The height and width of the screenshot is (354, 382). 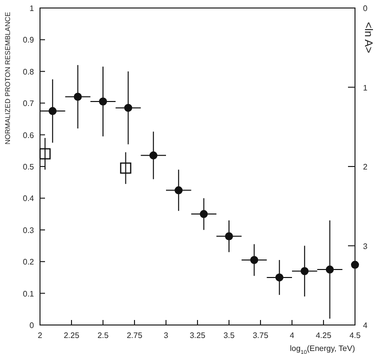 What do you see at coordinates (28, 293) in the screenshot?
I see `y-tick-label: 0.1` at bounding box center [28, 293].